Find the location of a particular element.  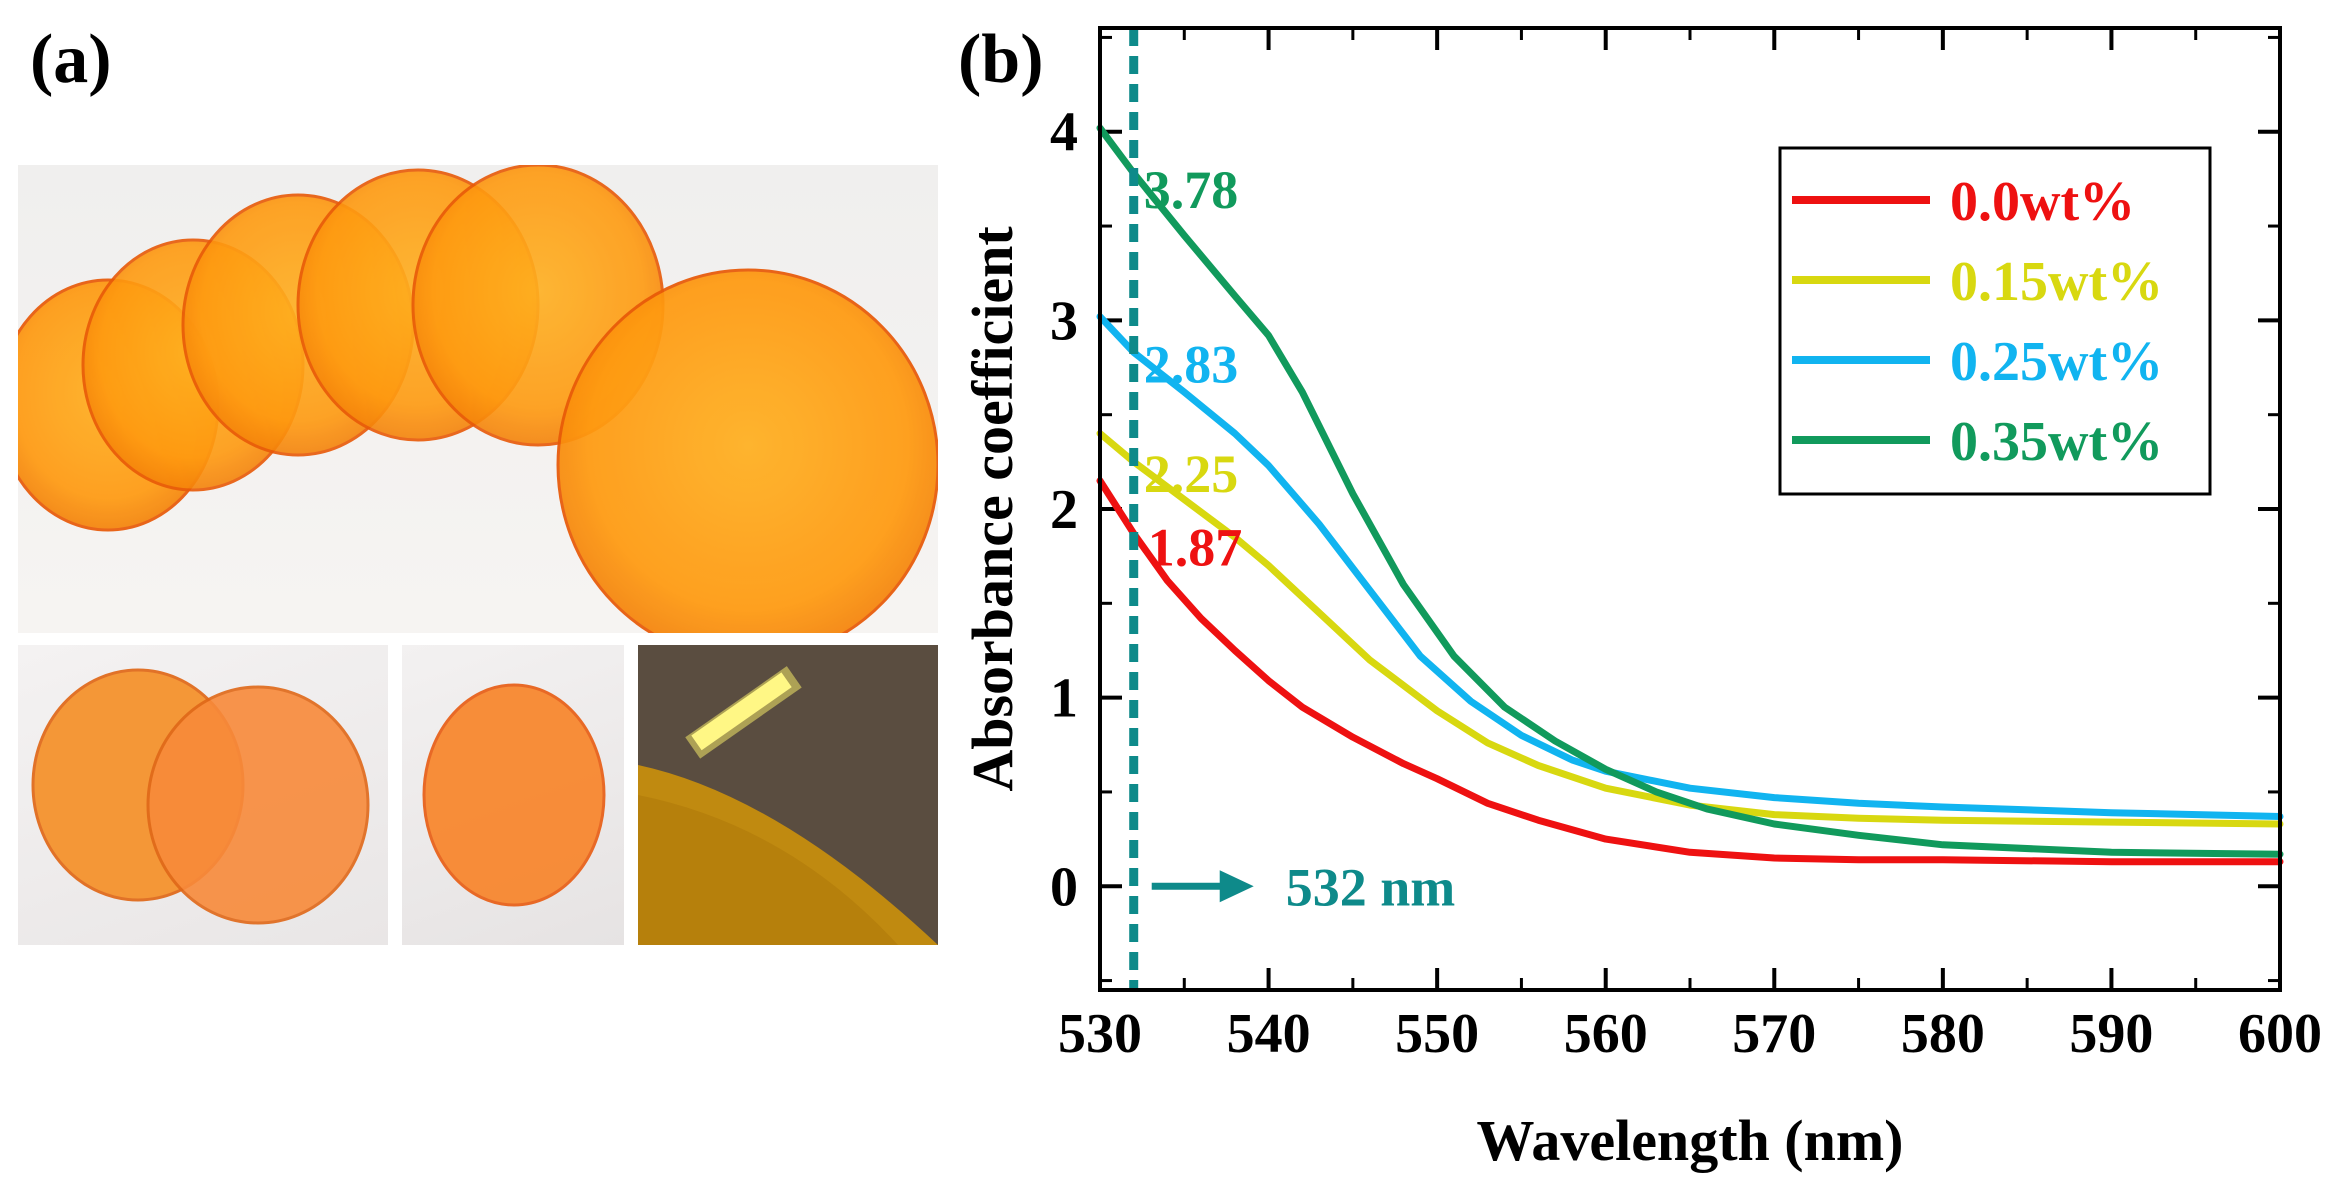

x-tick-label: 590 is located at coordinates (2111, 1034).